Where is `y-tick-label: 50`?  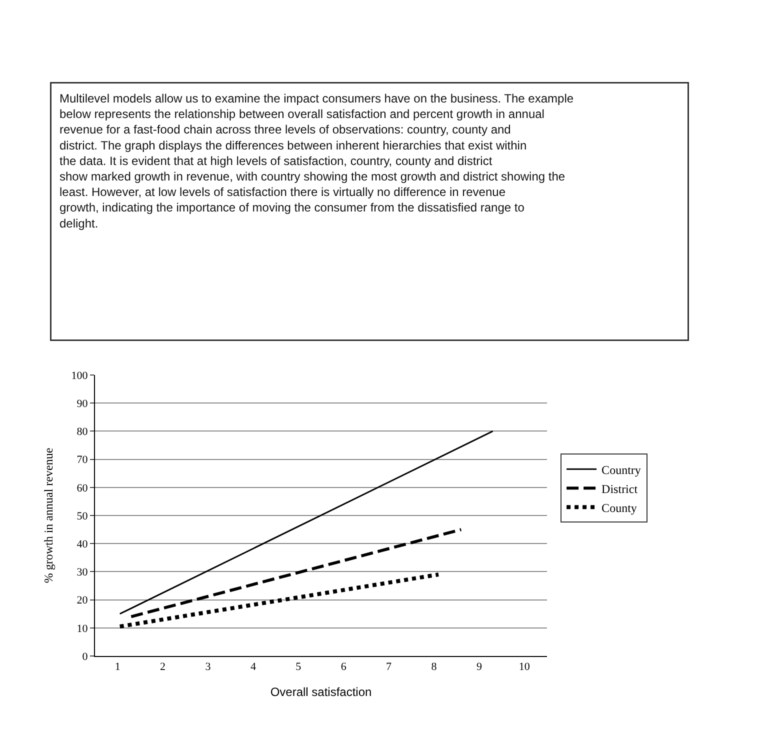
y-tick-label: 50 is located at coordinates (82, 516).